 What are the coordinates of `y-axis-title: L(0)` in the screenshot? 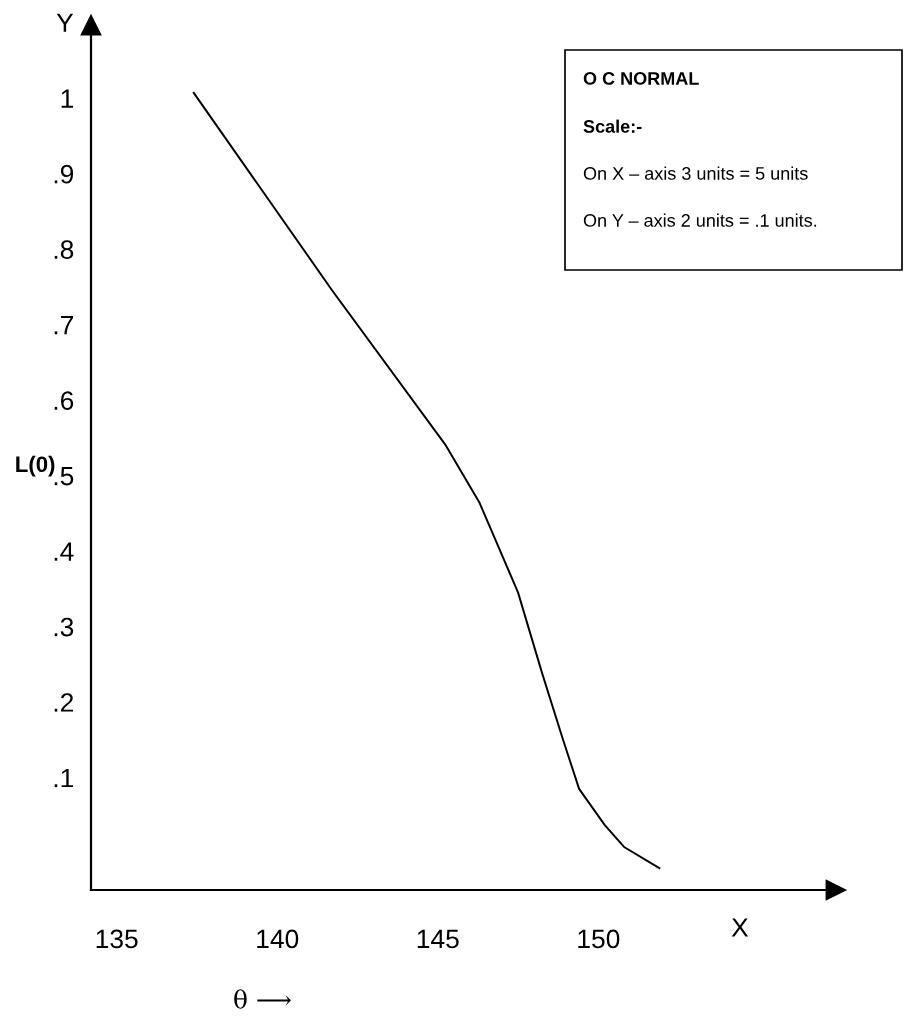 It's located at (35, 466).